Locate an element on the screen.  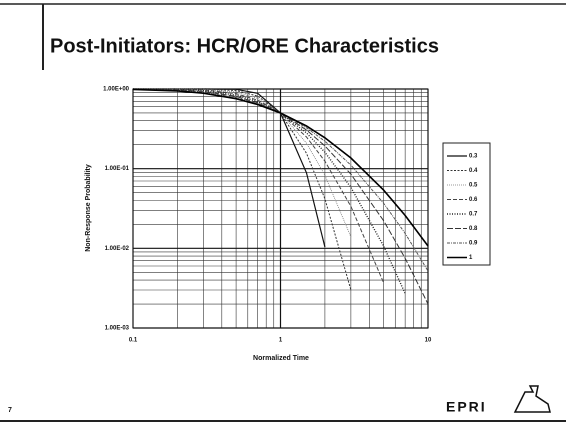
legend-label: 0.7 is located at coordinates (473, 215).